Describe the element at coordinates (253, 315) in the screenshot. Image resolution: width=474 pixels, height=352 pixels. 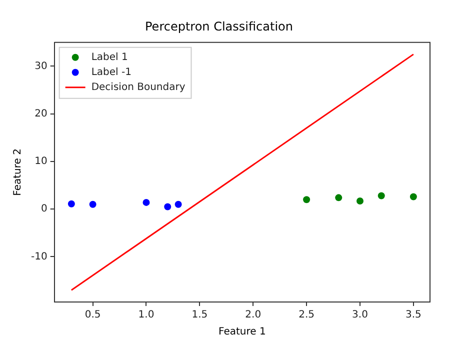
I see `x-tick-label: 2.0` at that location.